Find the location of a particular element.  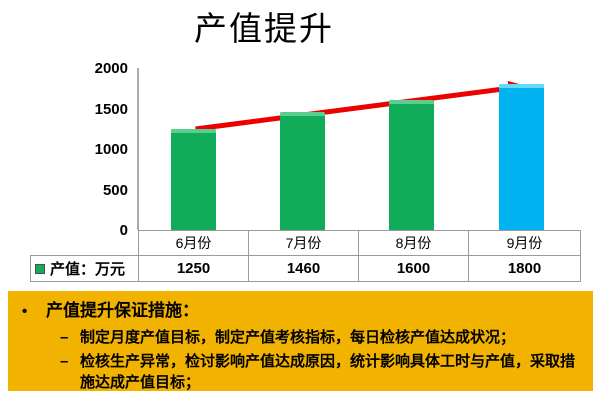

notes-heading: • 产值提升保证措施： is located at coordinates (302, 311).